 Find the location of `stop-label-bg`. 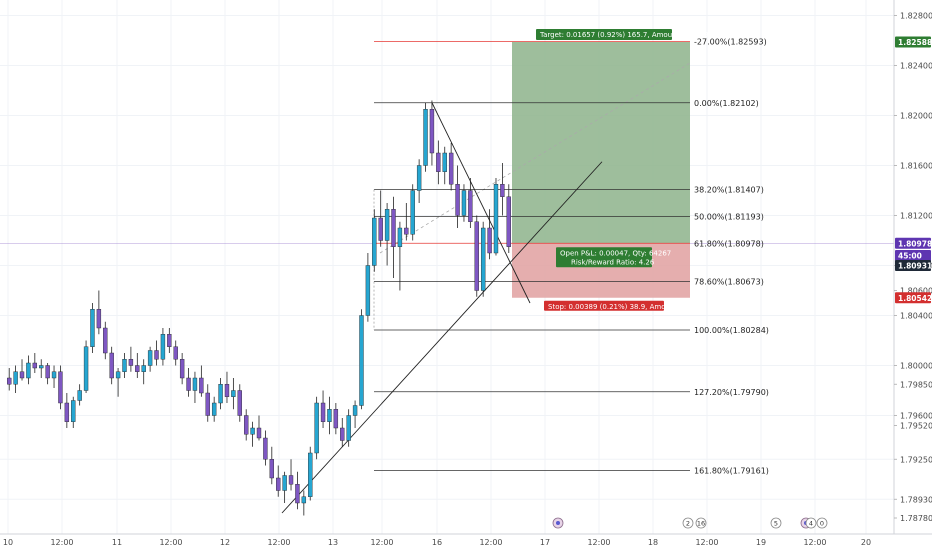

stop-label-bg is located at coordinates (604, 305).